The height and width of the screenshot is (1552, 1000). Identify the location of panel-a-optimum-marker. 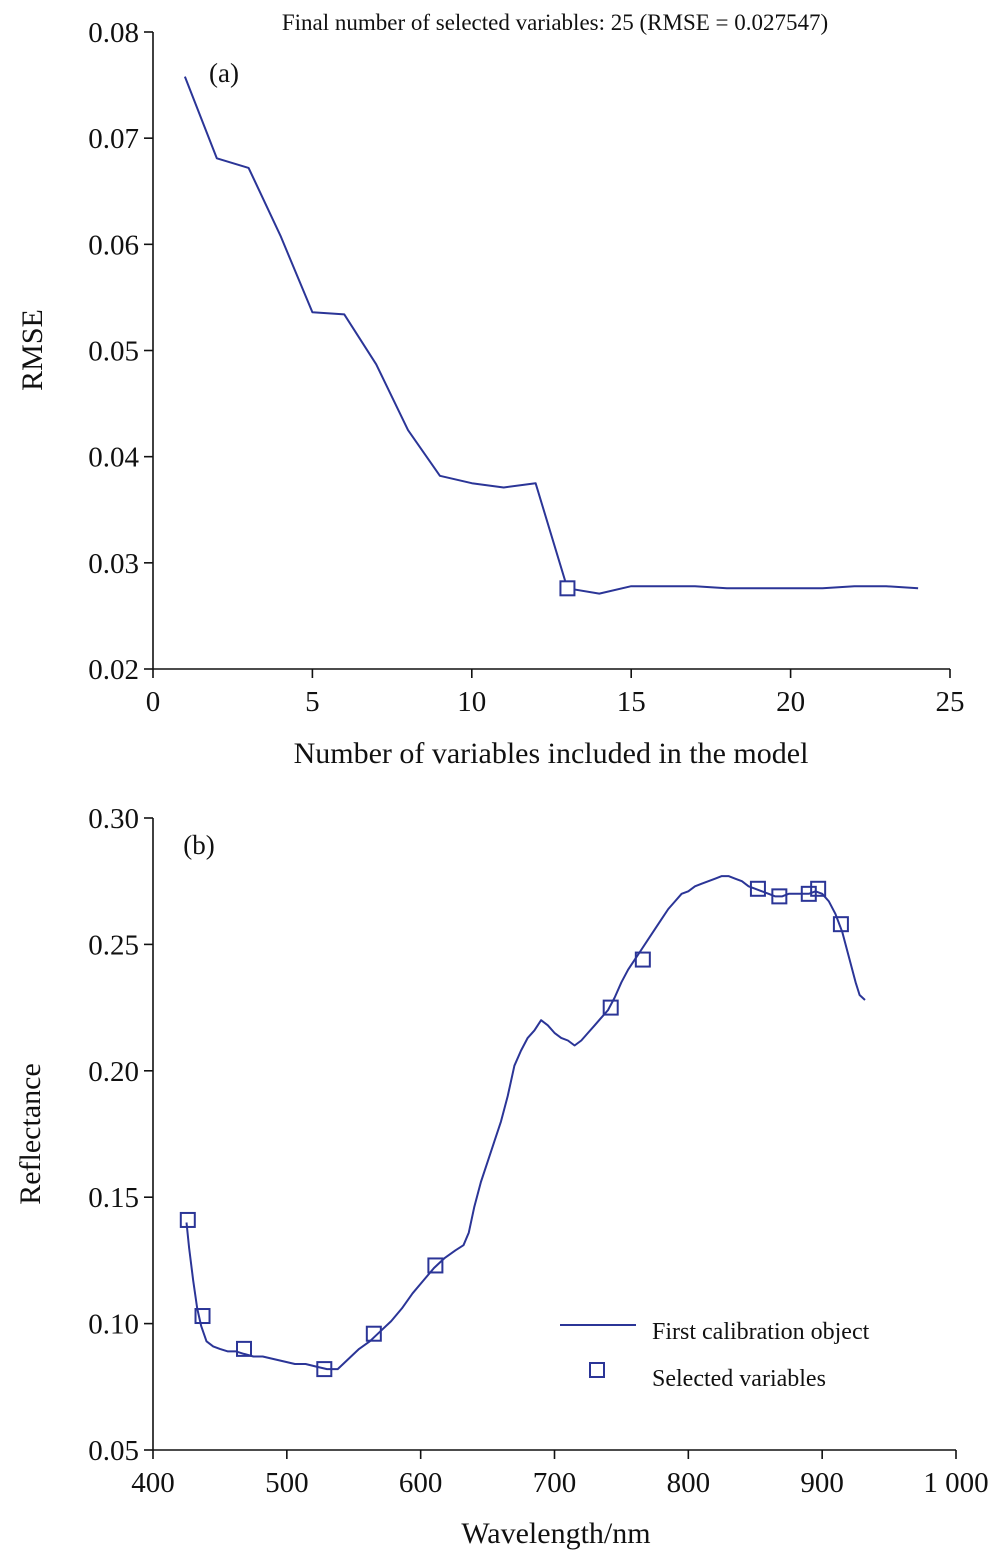
(567, 588).